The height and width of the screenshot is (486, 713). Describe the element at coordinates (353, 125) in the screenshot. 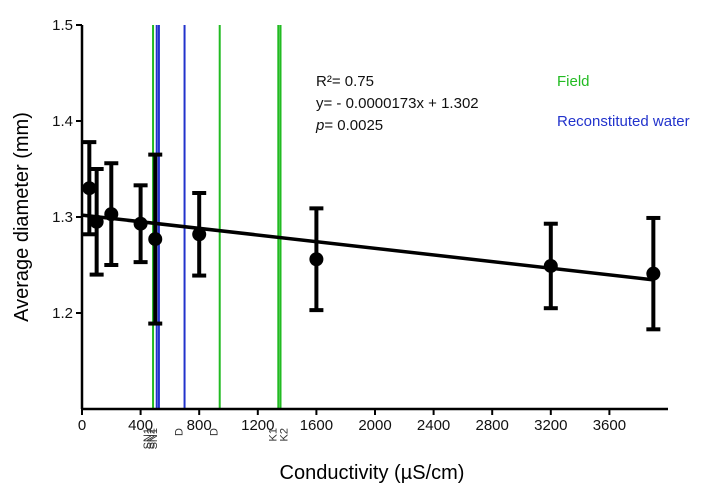

I see `stats-p-rest: = 0.0025` at that location.